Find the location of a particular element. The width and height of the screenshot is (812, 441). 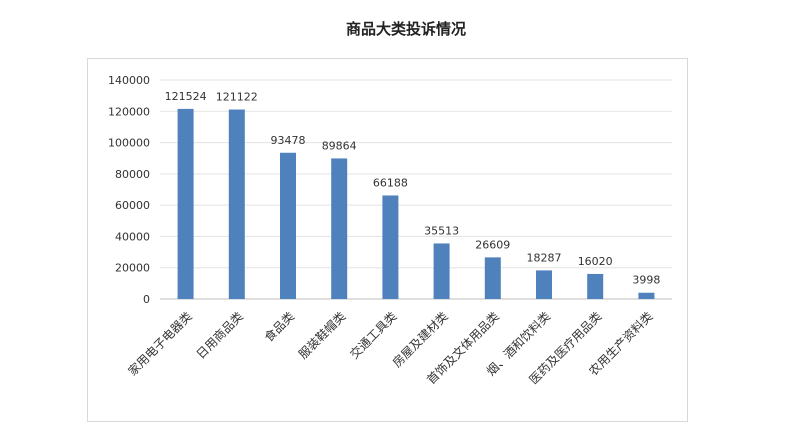

data-label: 3998 is located at coordinates (646, 280).